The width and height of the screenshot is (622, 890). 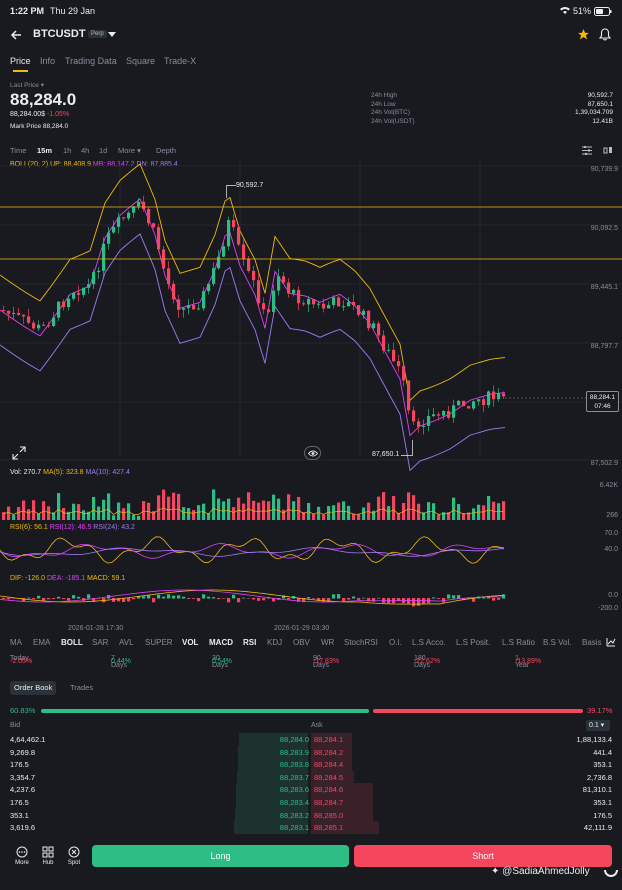 What do you see at coordinates (42, 642) in the screenshot?
I see `ind-ema: EMA` at bounding box center [42, 642].